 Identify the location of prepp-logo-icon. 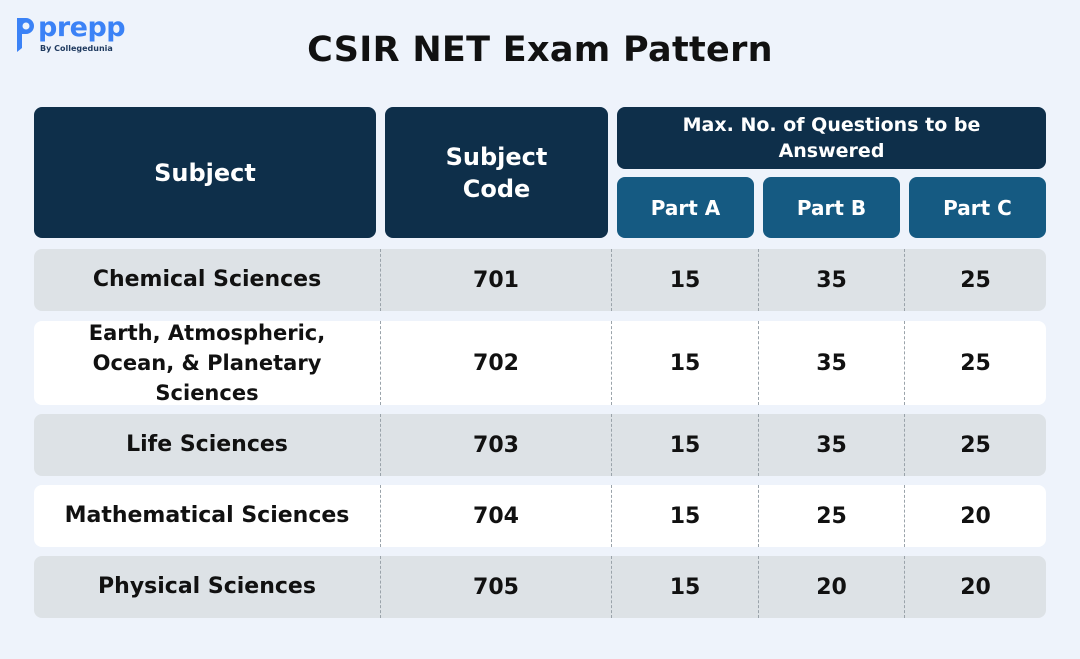
(25, 35).